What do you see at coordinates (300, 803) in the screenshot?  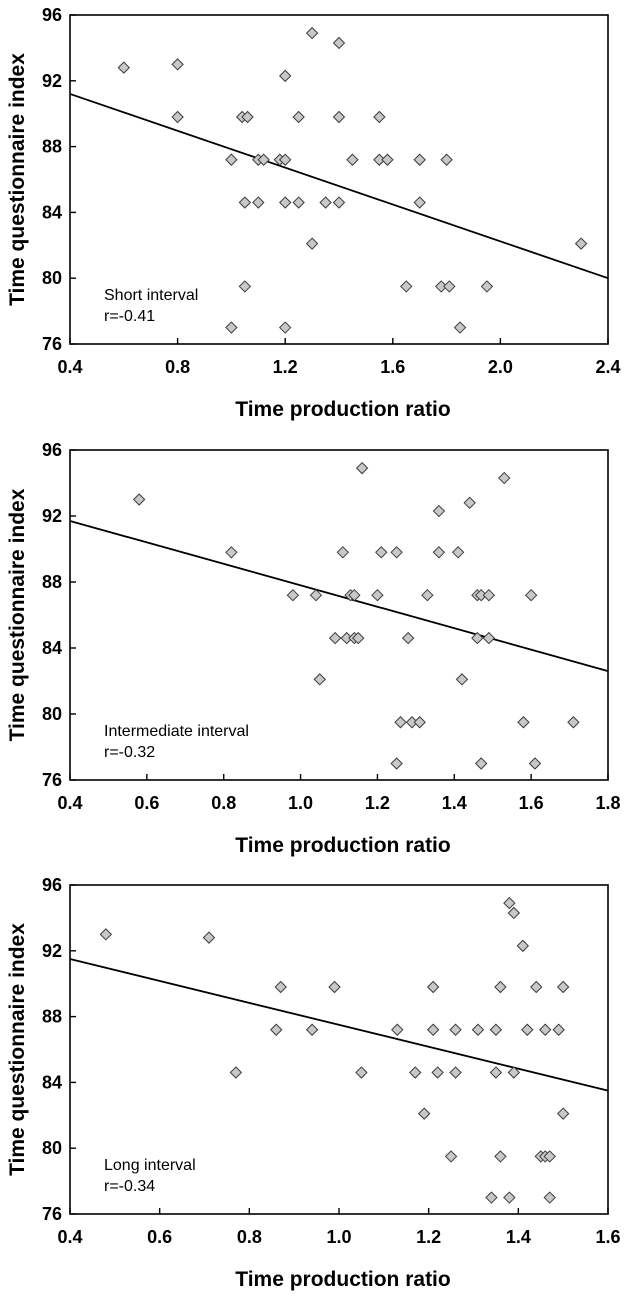 I see `x-tick-label: 1.0` at bounding box center [300, 803].